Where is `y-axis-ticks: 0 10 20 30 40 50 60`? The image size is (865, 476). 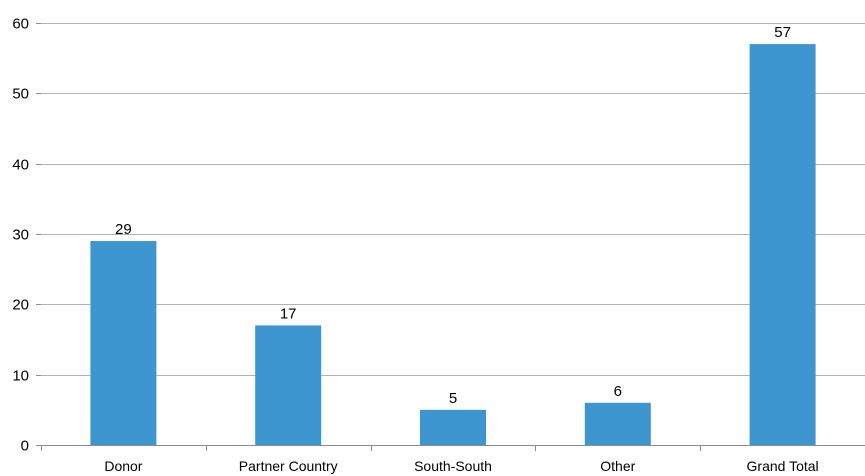 y-axis-ticks: 0 10 20 30 40 50 60 is located at coordinates (26, 235).